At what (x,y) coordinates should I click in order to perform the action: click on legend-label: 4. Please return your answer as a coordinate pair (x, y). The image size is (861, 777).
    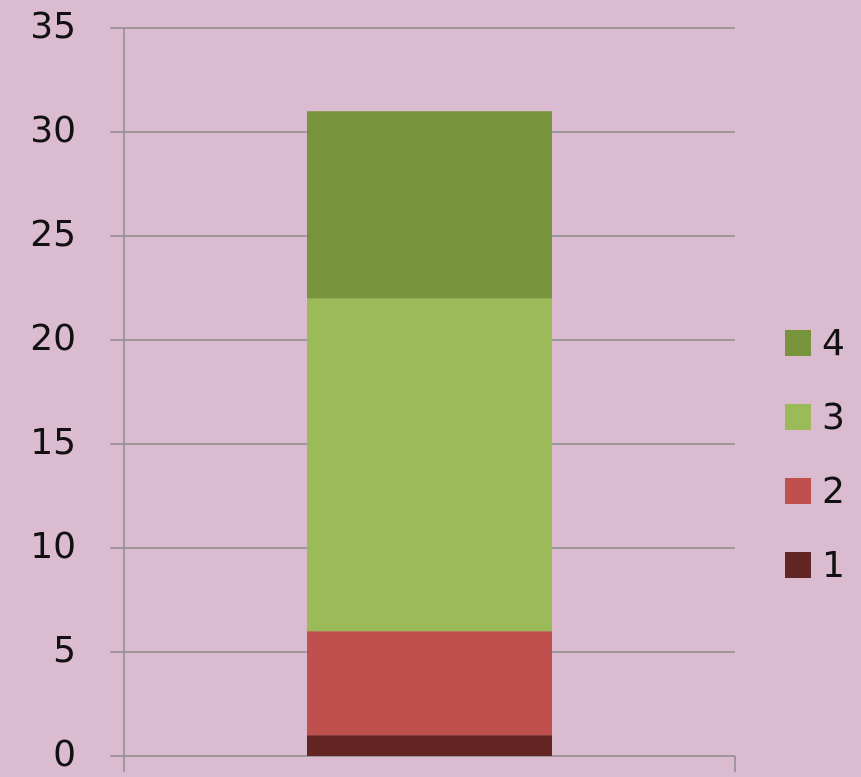
    Looking at the image, I should click on (833, 343).